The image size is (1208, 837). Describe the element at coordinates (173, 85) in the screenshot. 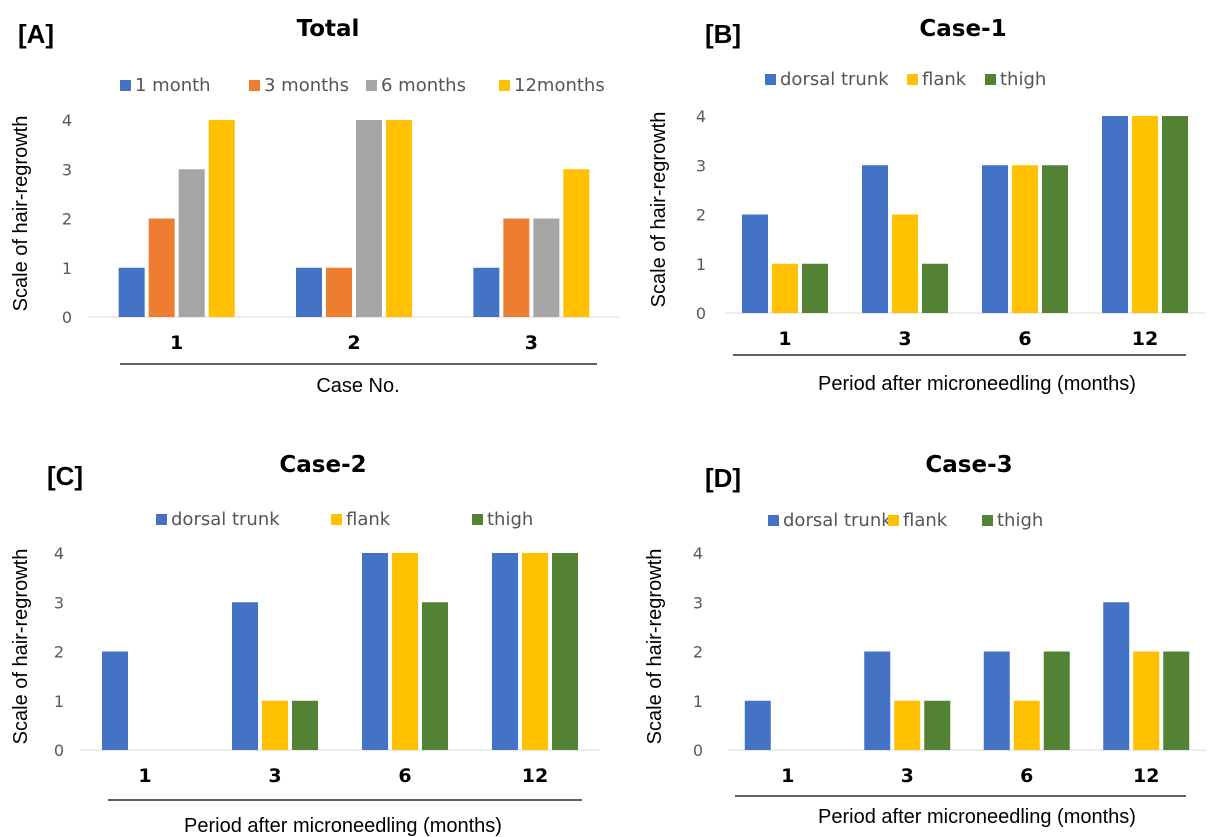

I see `legend-label: 1 month` at that location.